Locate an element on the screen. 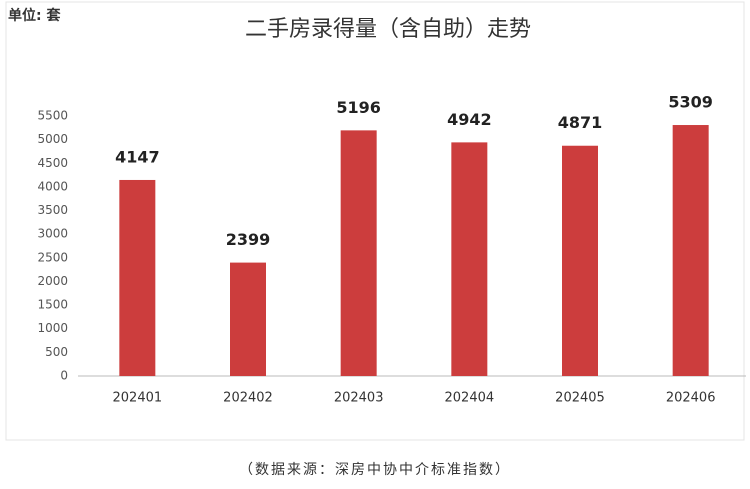  y-tick-label: 5500 is located at coordinates (52, 116).